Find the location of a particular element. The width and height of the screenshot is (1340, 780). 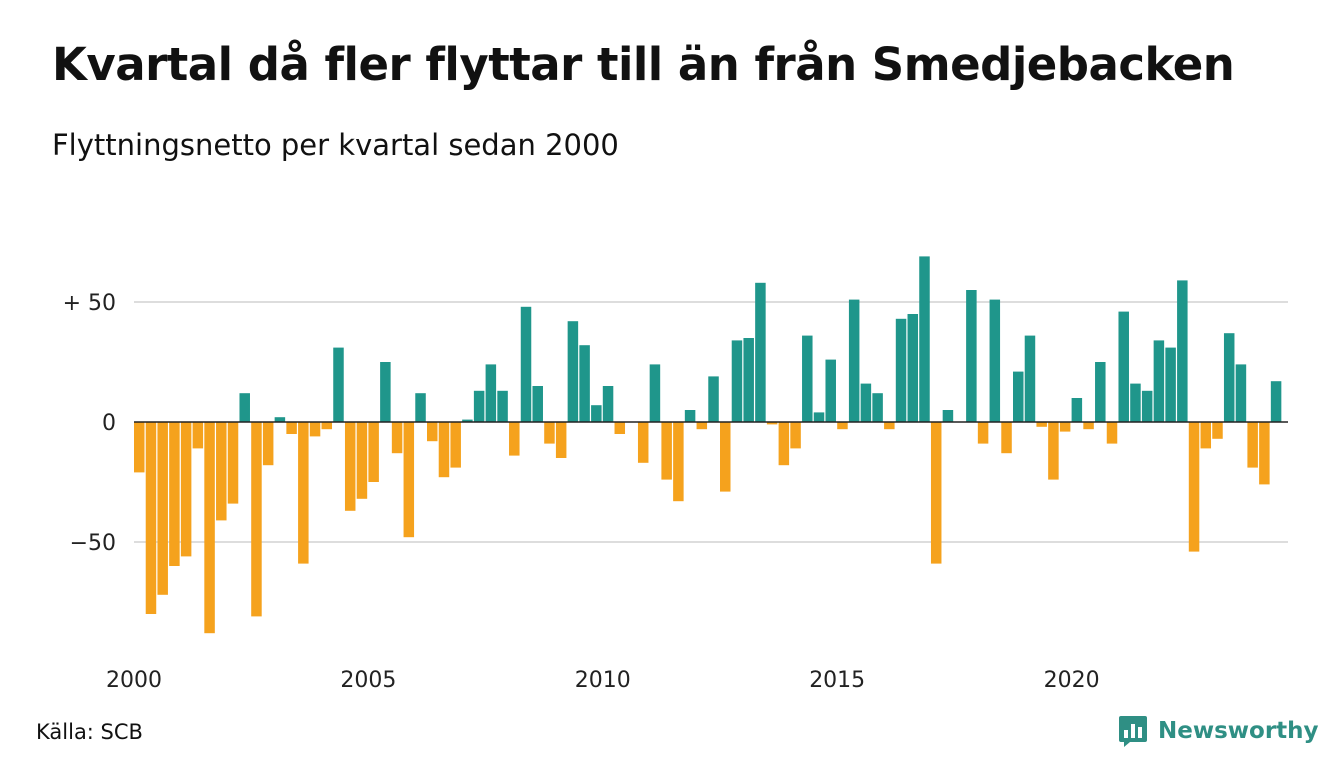

source-note: Källa: SCB is located at coordinates (89, 732).